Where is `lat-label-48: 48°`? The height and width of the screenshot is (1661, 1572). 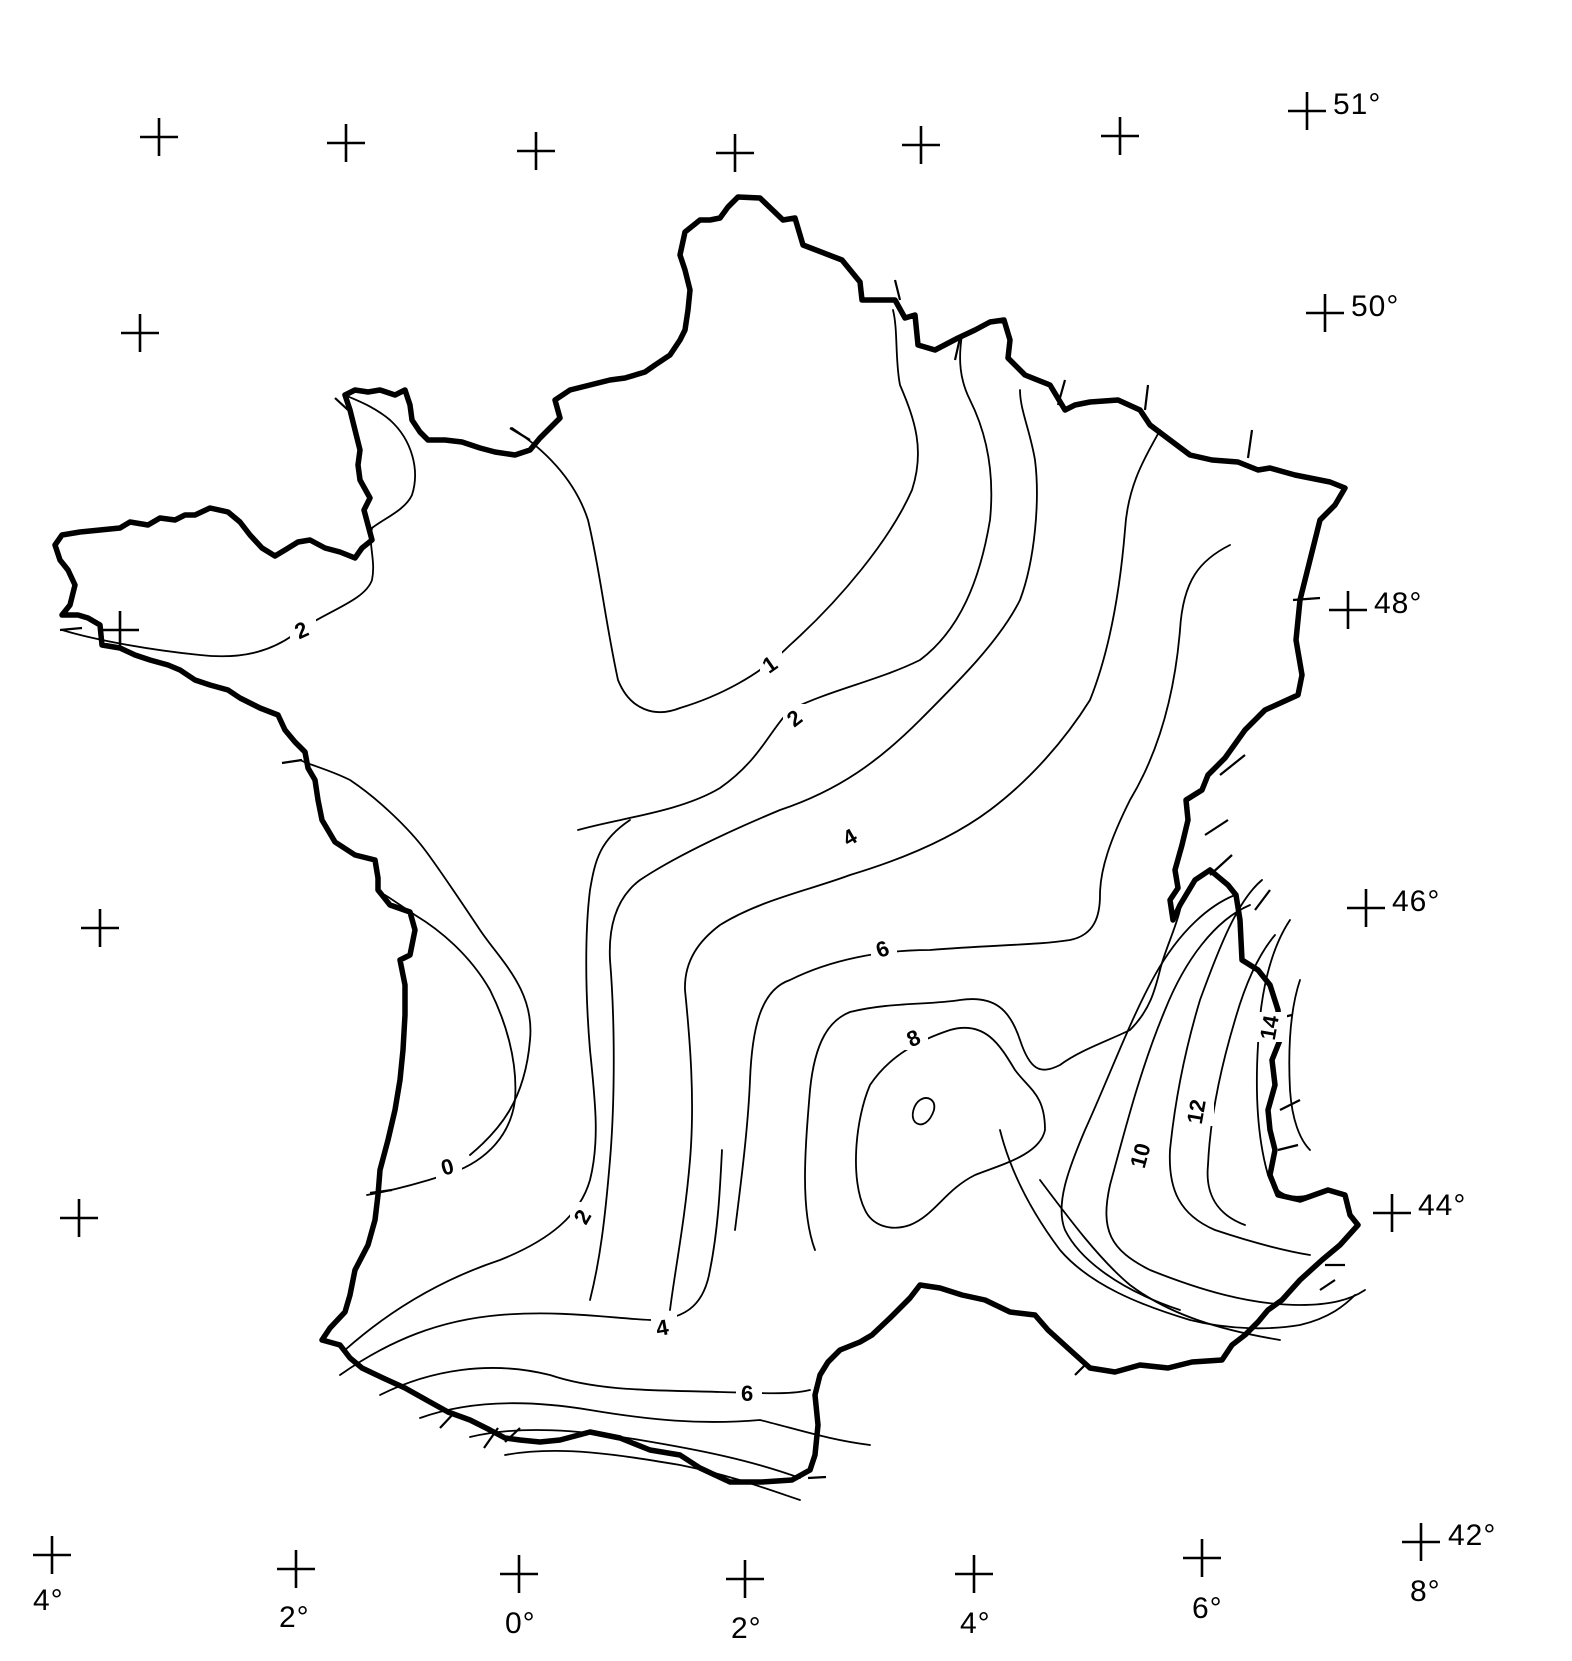
lat-label-48: 48° is located at coordinates (1398, 603).